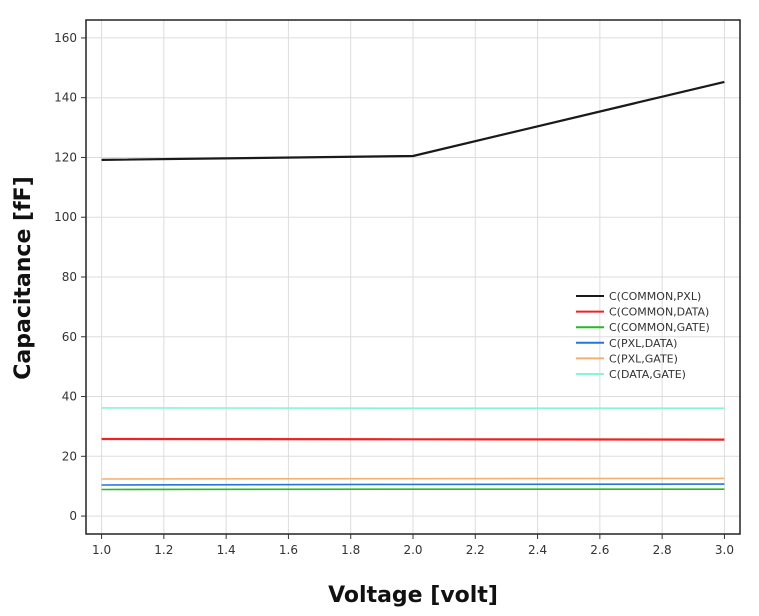 This screenshot has width=759, height=616. What do you see at coordinates (599, 550) in the screenshot?
I see `x-tick-label: 2.6` at bounding box center [599, 550].